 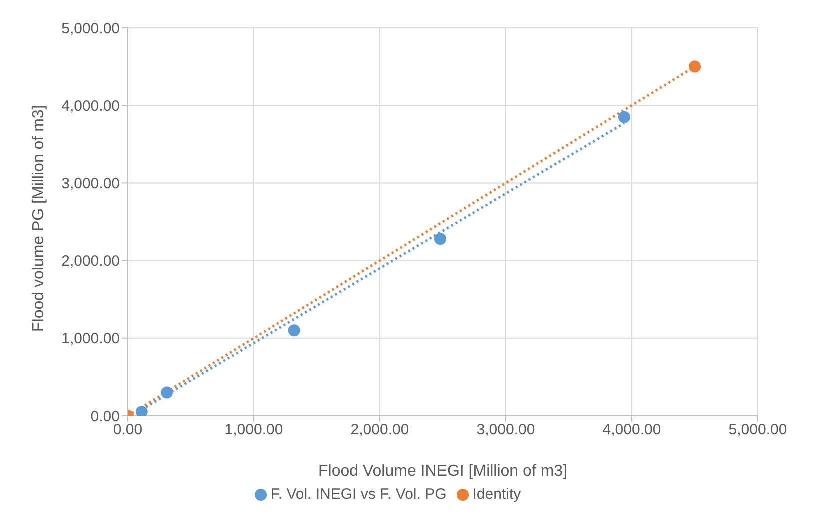 What do you see at coordinates (91, 106) in the screenshot?
I see `y-tick-label: 4,000.00` at bounding box center [91, 106].